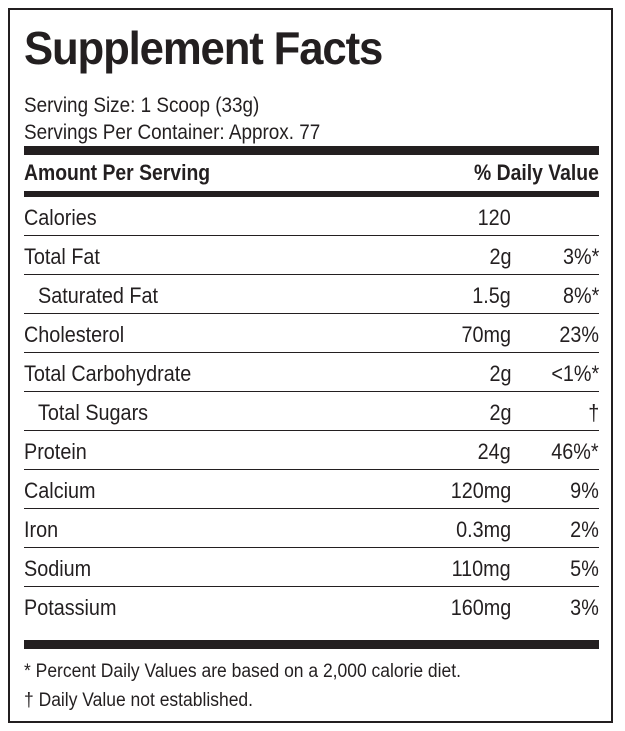  What do you see at coordinates (584, 607) in the screenshot?
I see `nutrient-daily-value: 3%` at bounding box center [584, 607].